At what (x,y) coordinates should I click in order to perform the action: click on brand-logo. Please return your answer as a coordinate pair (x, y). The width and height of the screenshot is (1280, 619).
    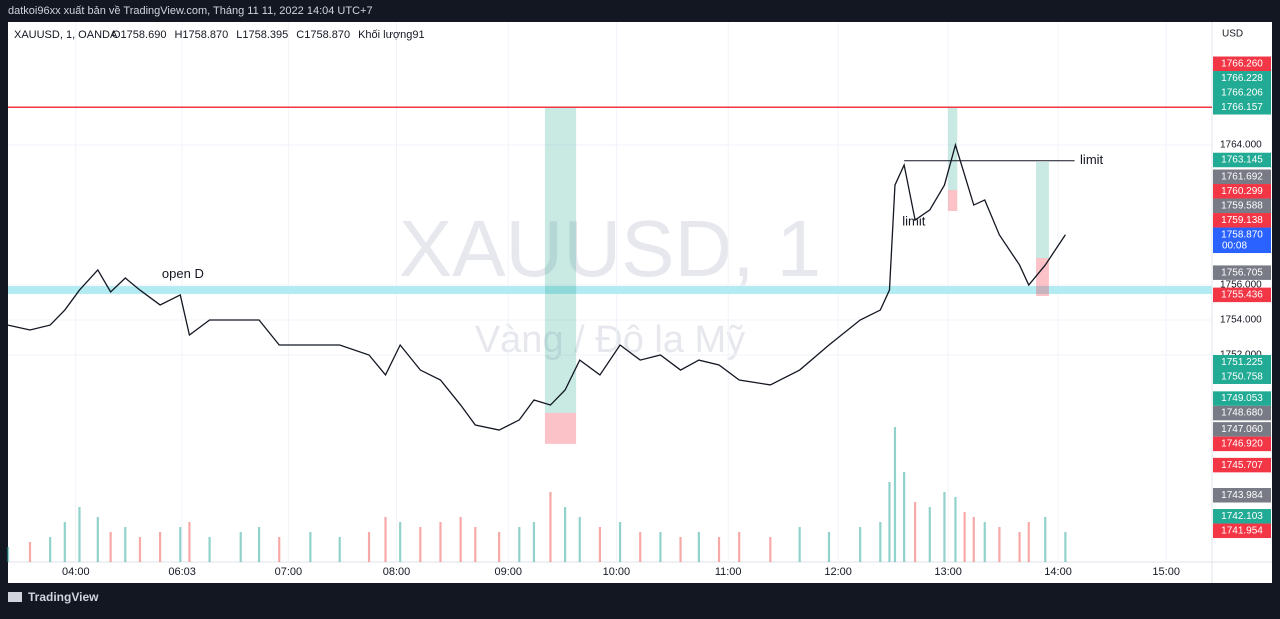
    Looking at the image, I should click on (15, 597).